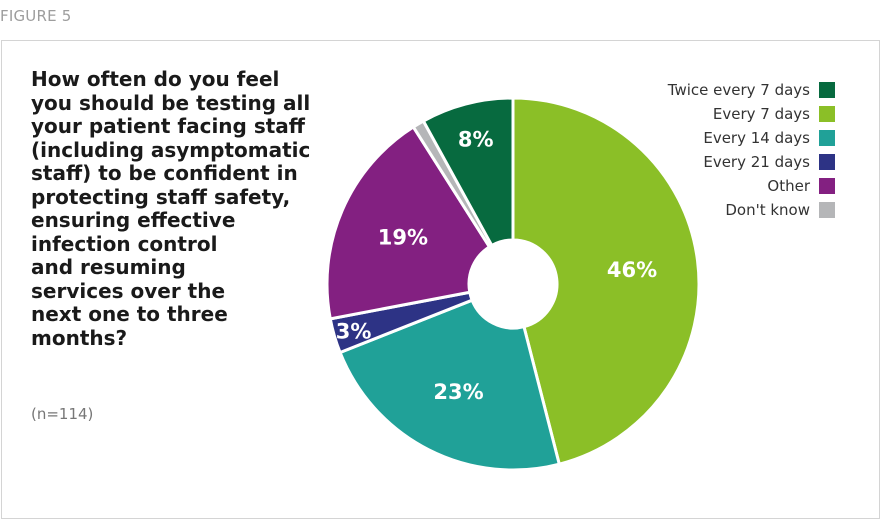 Image resolution: width=882 pixels, height=522 pixels. What do you see at coordinates (756, 138) in the screenshot?
I see `legend-label: Every 14 days` at bounding box center [756, 138].